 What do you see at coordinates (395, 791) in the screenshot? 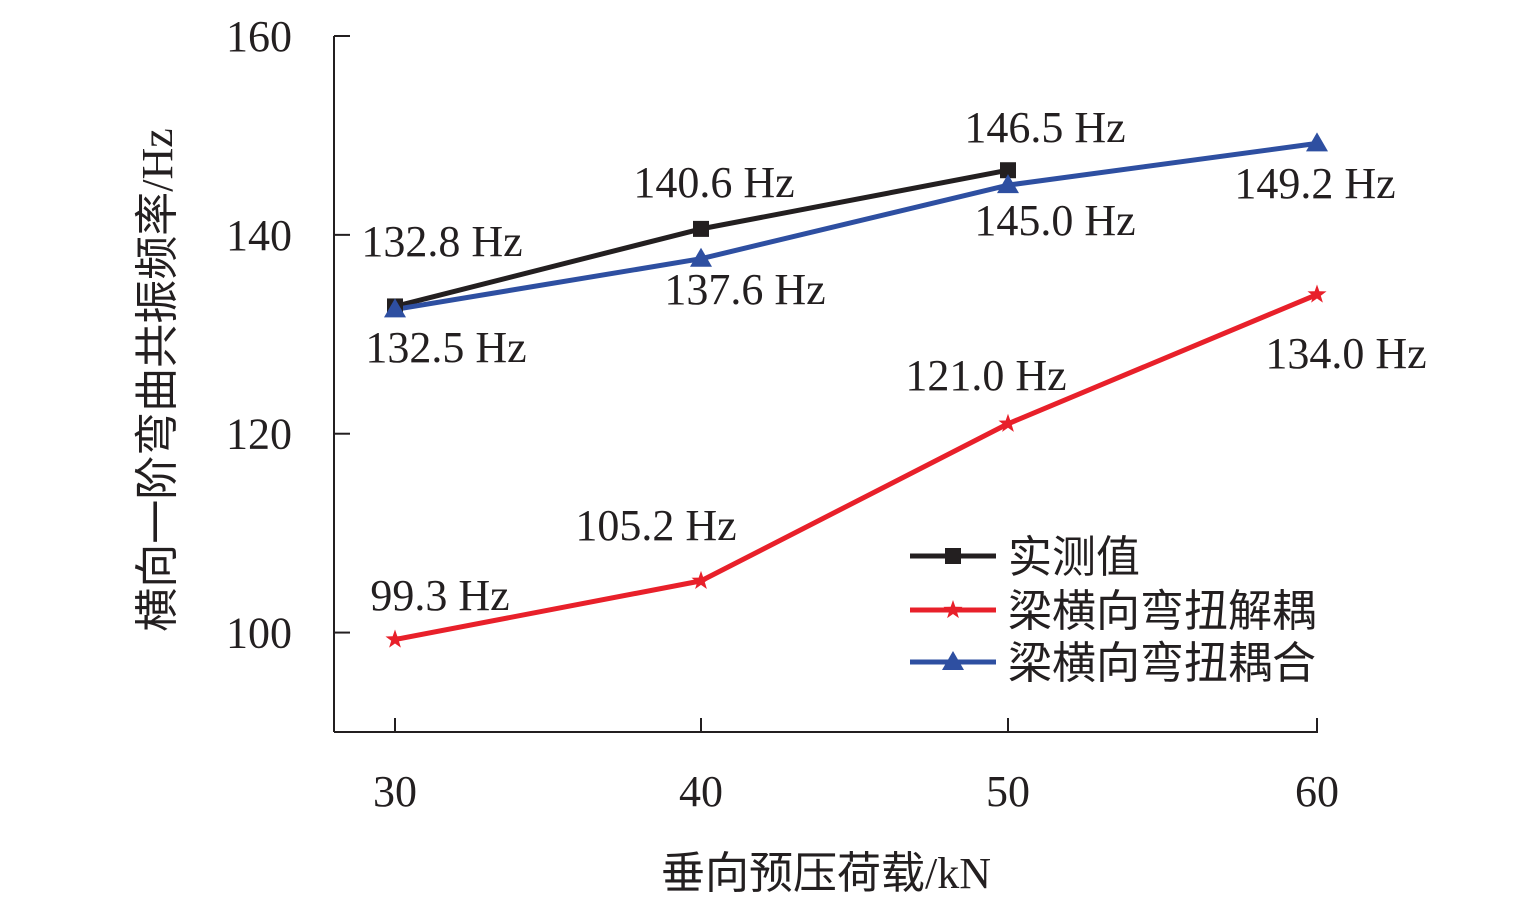
I see `x-tick-label: 30` at bounding box center [395, 791].